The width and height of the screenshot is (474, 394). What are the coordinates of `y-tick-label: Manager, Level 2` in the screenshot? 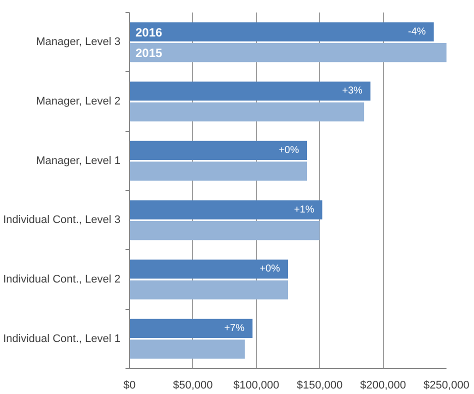 It's located at (78, 102).